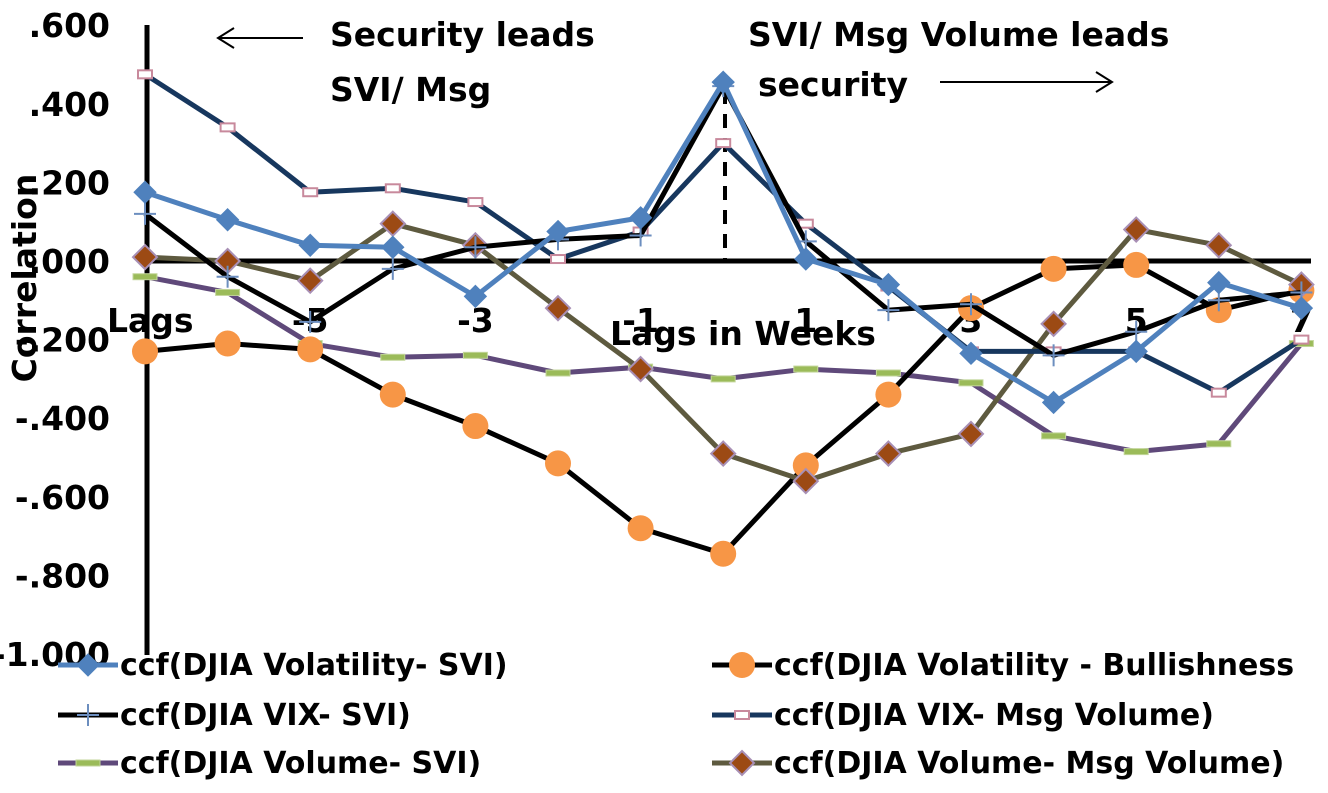 The image size is (1328, 793). I want to click on x-tick-label: Lags, so click(150, 320).